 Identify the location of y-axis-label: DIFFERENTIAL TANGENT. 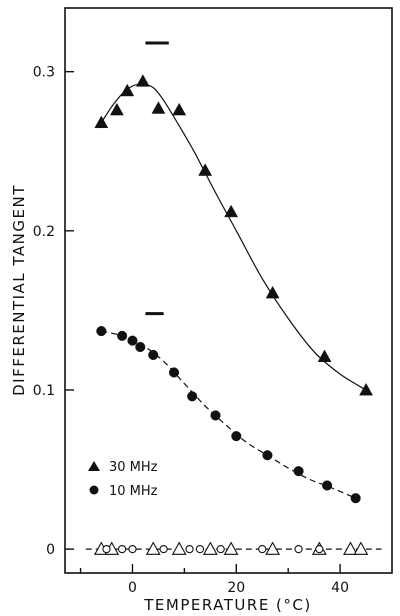
(19, 290).